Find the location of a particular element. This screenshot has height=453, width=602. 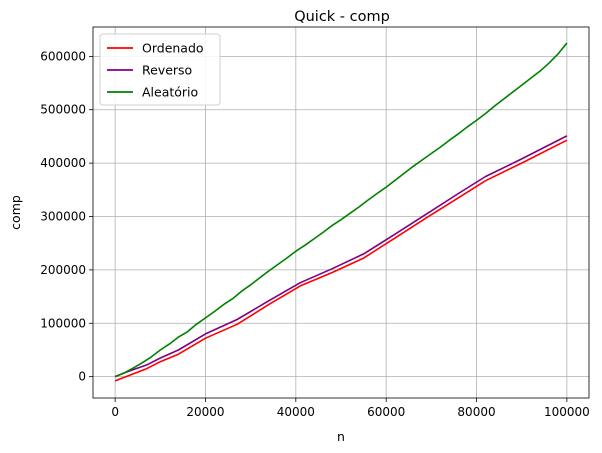

y-tick-label: 200000 is located at coordinates (63, 270).